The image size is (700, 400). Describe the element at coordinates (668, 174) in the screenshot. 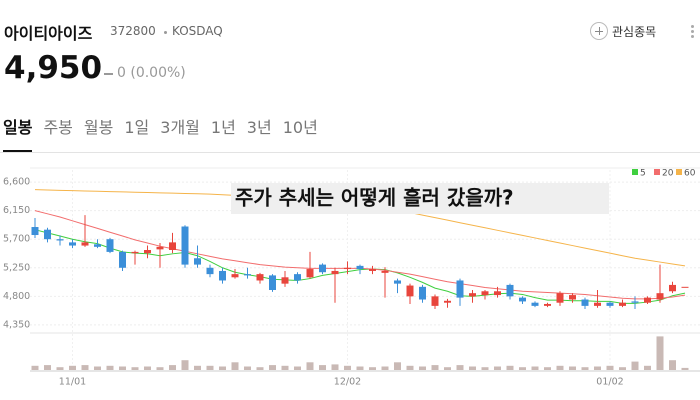

I see `legend-label: 20` at that location.